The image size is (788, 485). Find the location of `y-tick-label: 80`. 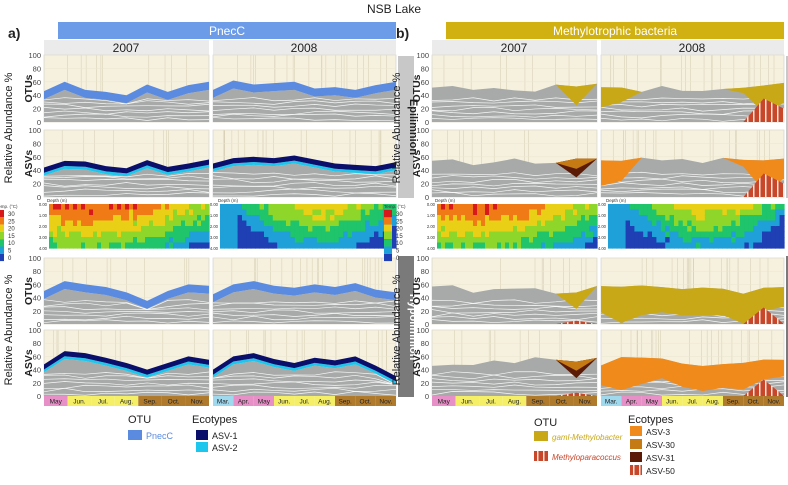

y-tick-label: 80 is located at coordinates (425, 271).